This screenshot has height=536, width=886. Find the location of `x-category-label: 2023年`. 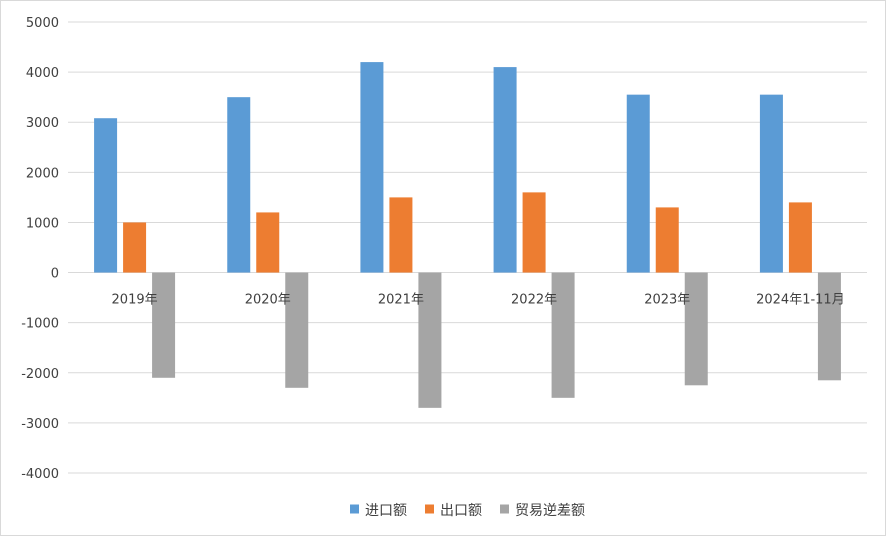

x-category-label: 2023年 is located at coordinates (667, 300).